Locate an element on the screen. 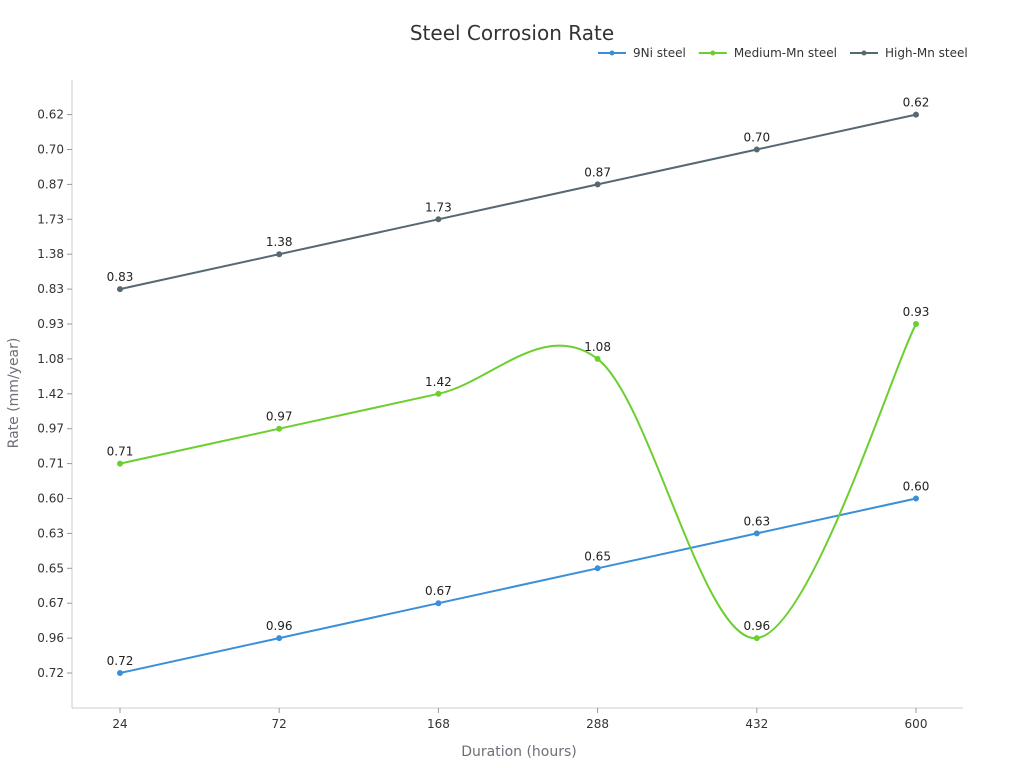 Image resolution: width=1024 pixels, height=768 pixels. y-tick-label: 0.96 is located at coordinates (50, 638).